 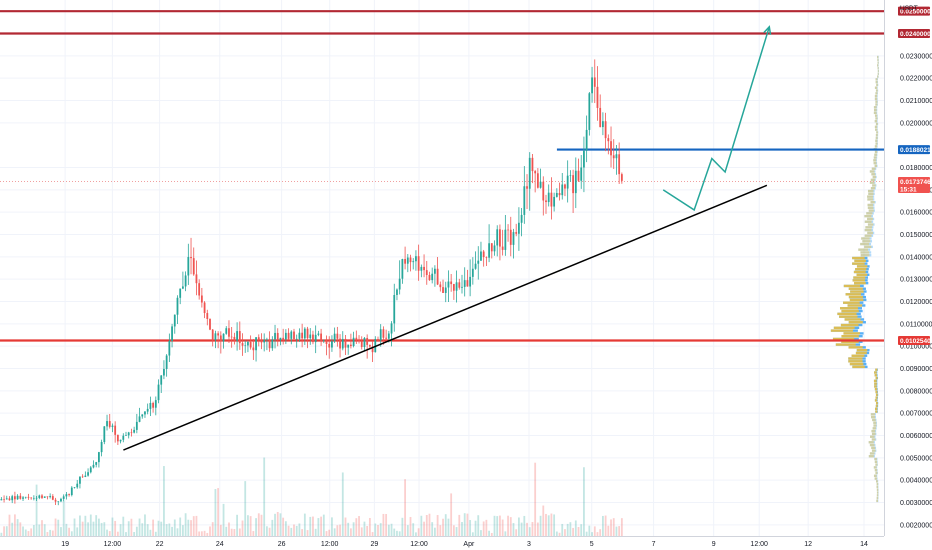 I want to click on time-tick-label: 22, so click(x=160, y=544).